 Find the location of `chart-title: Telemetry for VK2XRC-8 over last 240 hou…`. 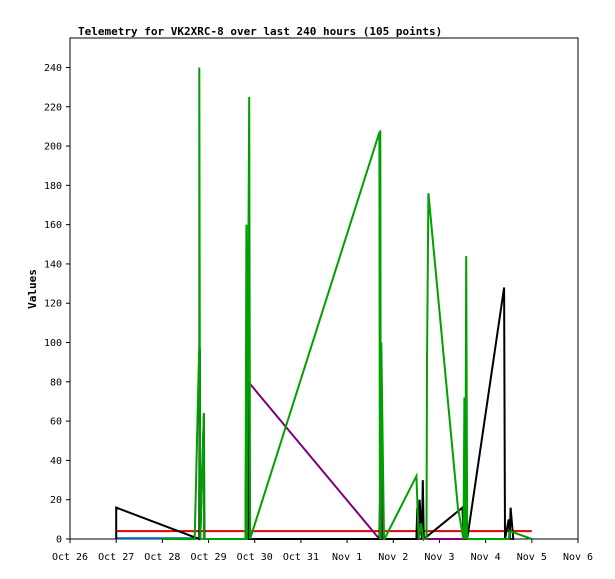

chart-title: Telemetry for VK2XRC-8 over last 240 hou… is located at coordinates (260, 31).